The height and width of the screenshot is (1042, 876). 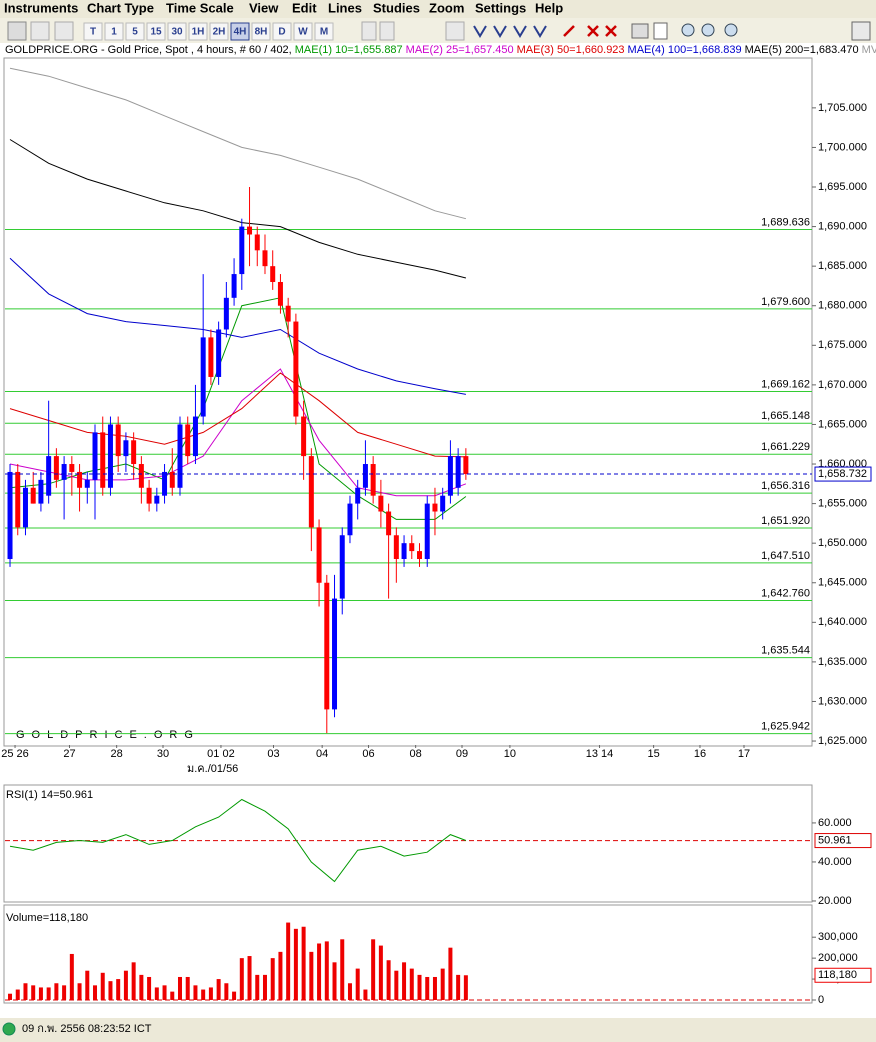 What do you see at coordinates (446, 7) in the screenshot?
I see `menu-item: Zoom` at bounding box center [446, 7].